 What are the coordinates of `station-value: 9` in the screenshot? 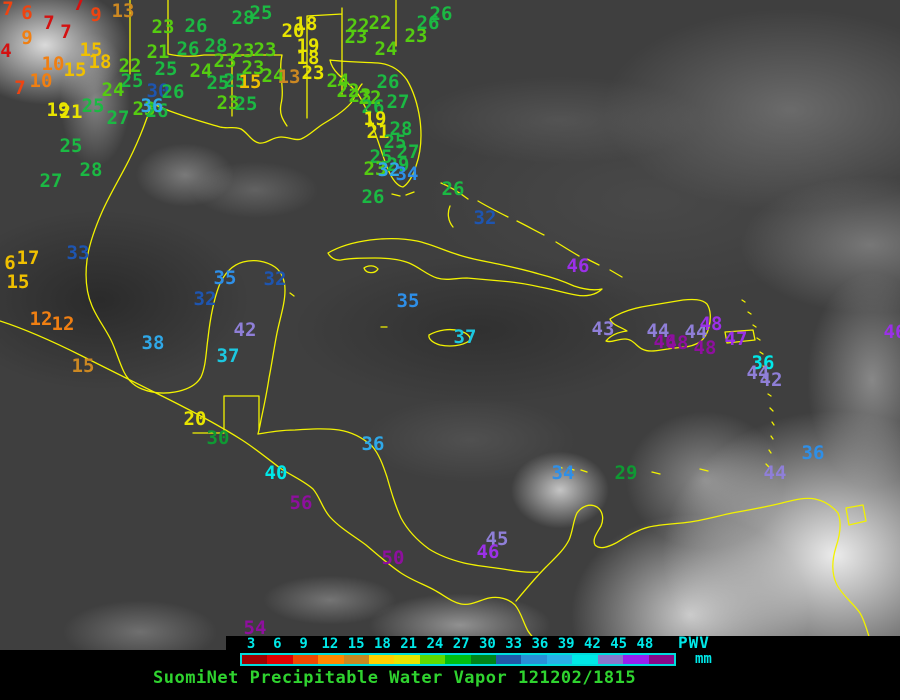 It's located at (96, 15).